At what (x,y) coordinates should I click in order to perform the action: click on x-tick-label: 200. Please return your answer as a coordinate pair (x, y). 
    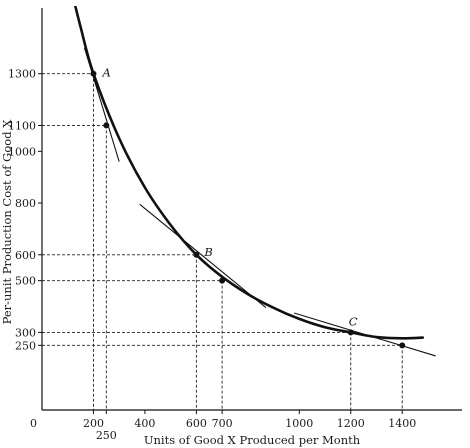
    Looking at the image, I should click on (93, 423).